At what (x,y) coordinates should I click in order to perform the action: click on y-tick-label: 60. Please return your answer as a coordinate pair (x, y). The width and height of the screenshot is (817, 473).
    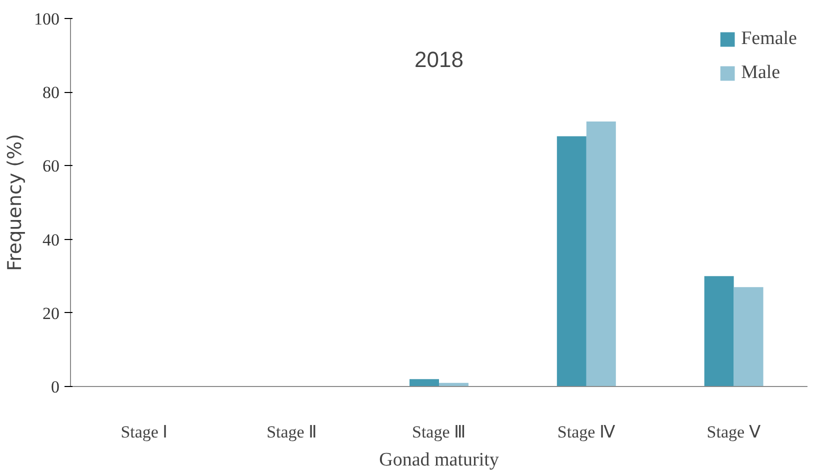
    Looking at the image, I should click on (51, 166).